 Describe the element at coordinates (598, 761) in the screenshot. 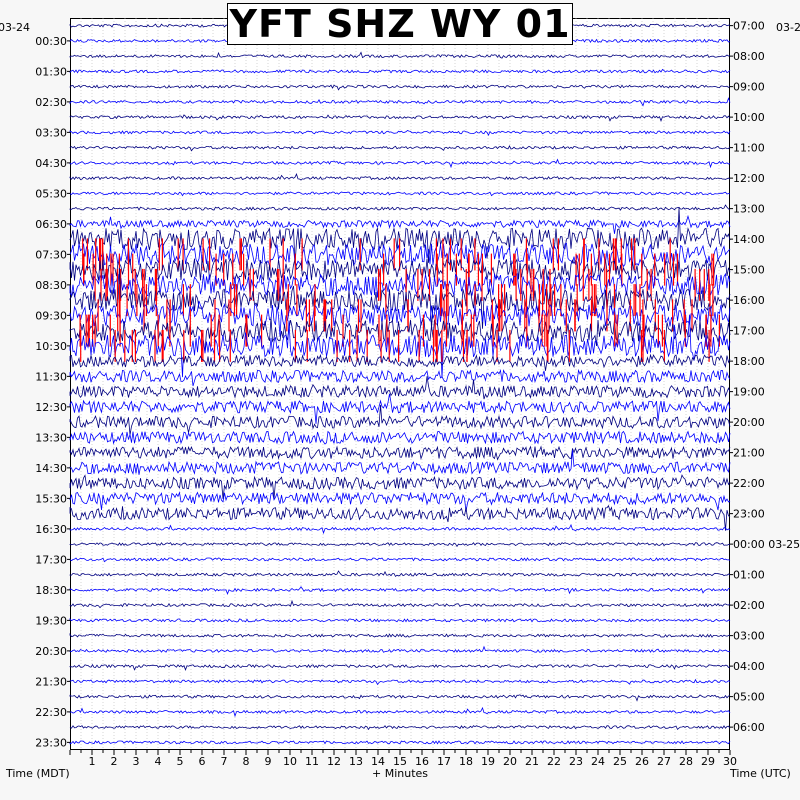

I see `x-tick-label: 24` at that location.